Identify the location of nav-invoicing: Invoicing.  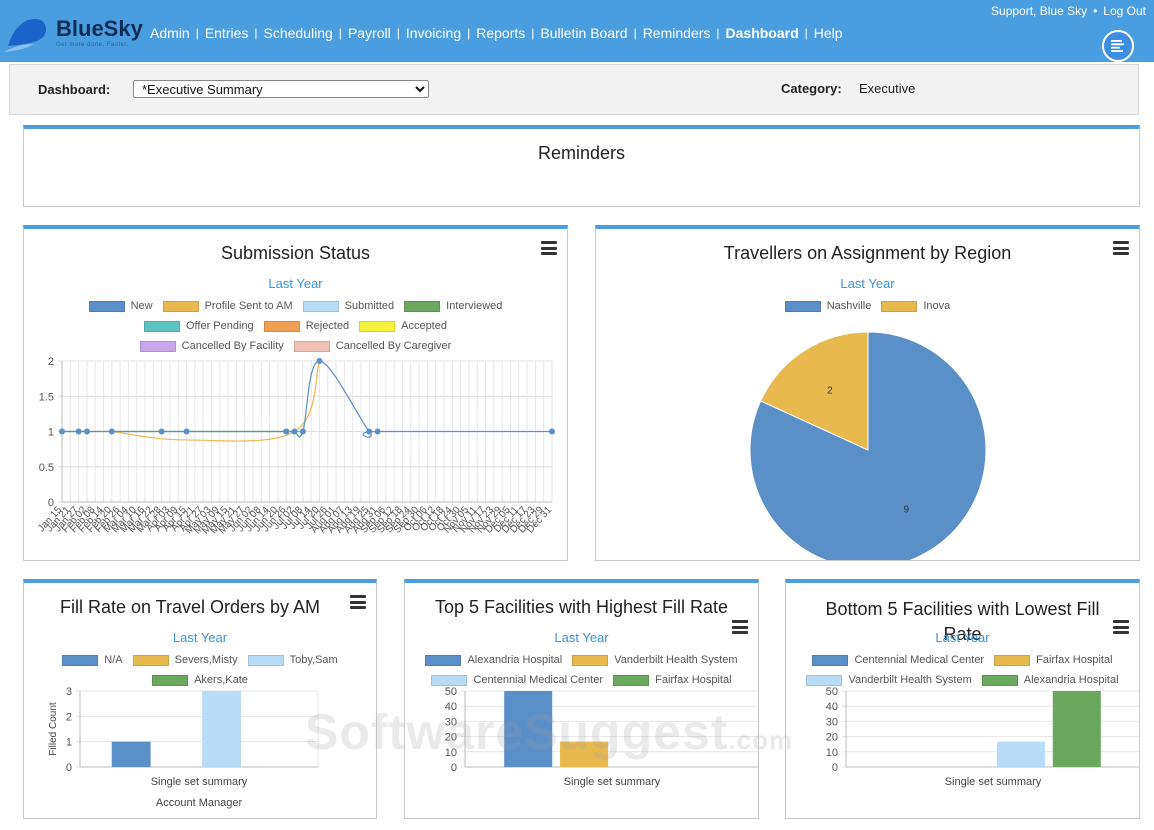
(433, 33).